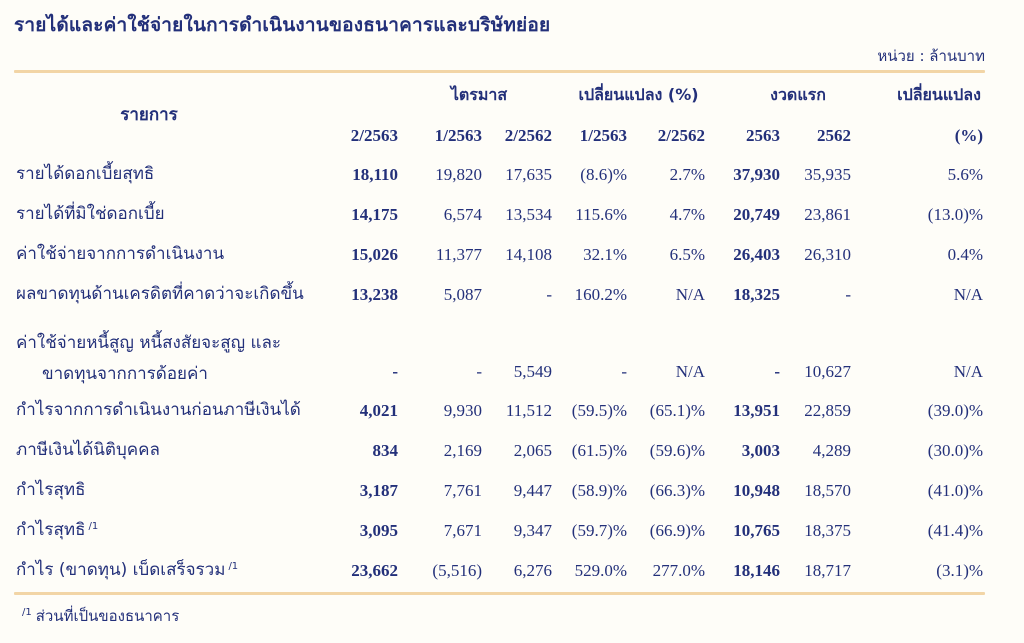 This screenshot has height=643, width=1024. I want to click on row-label: กำไรสุทธิ, so click(169, 491).